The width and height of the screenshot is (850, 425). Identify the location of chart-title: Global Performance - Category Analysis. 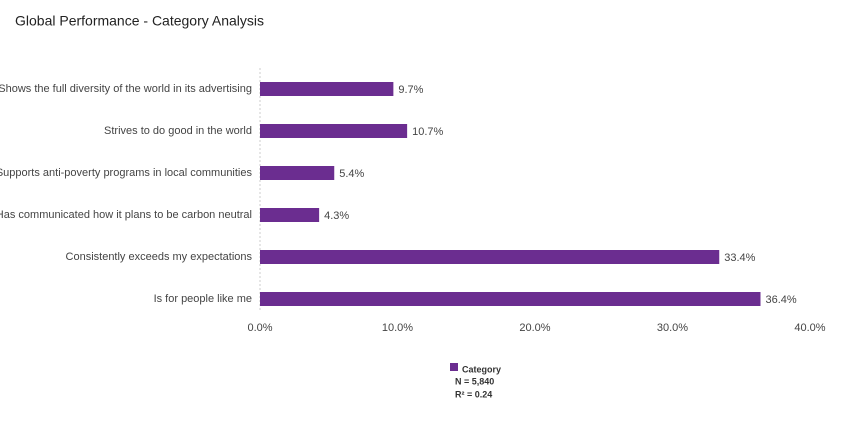
(139, 21).